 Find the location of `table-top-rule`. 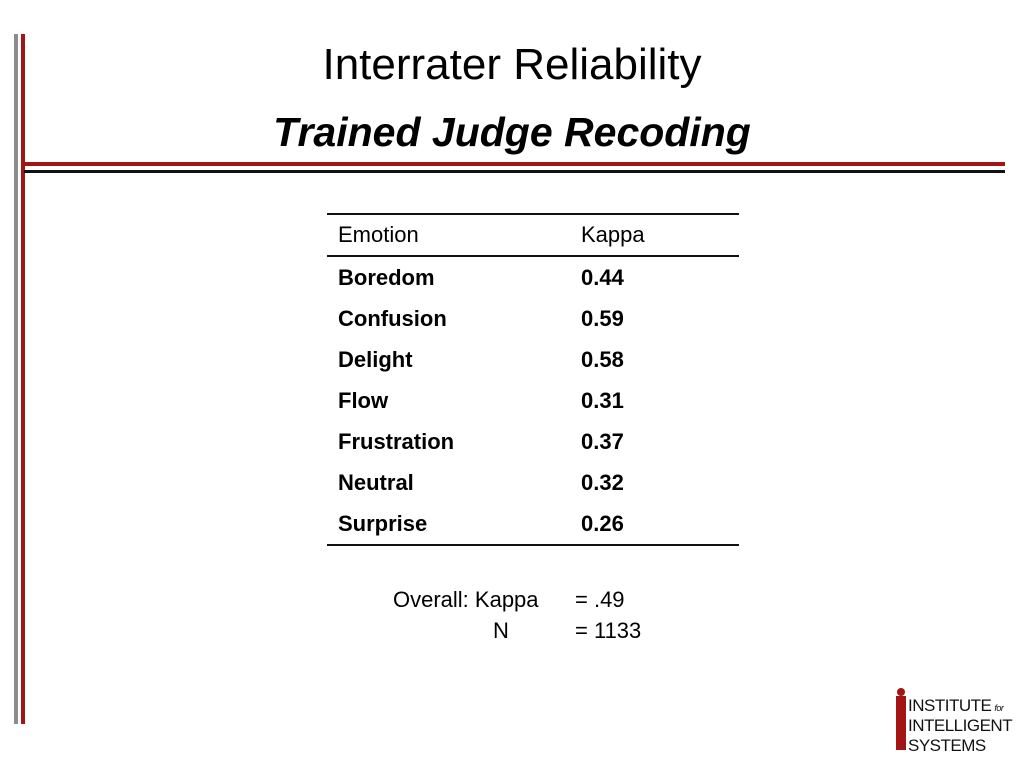

table-top-rule is located at coordinates (533, 214).